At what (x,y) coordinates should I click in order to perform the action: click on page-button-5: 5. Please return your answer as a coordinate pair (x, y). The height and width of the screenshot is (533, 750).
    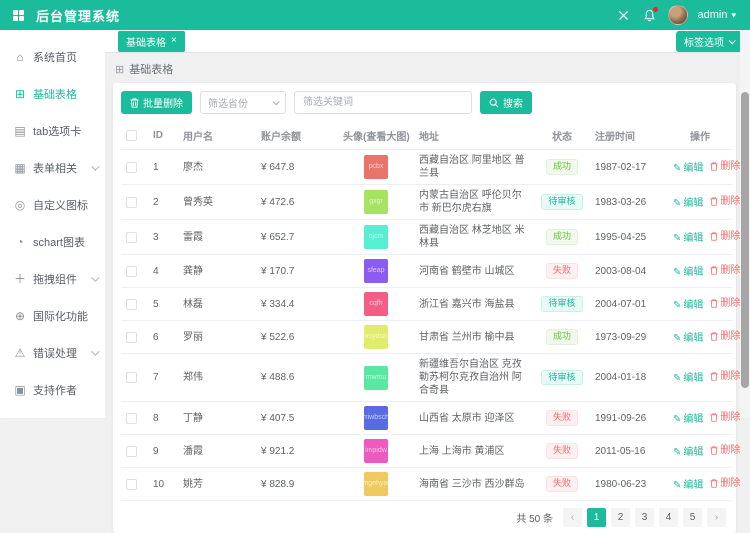
    Looking at the image, I should click on (692, 517).